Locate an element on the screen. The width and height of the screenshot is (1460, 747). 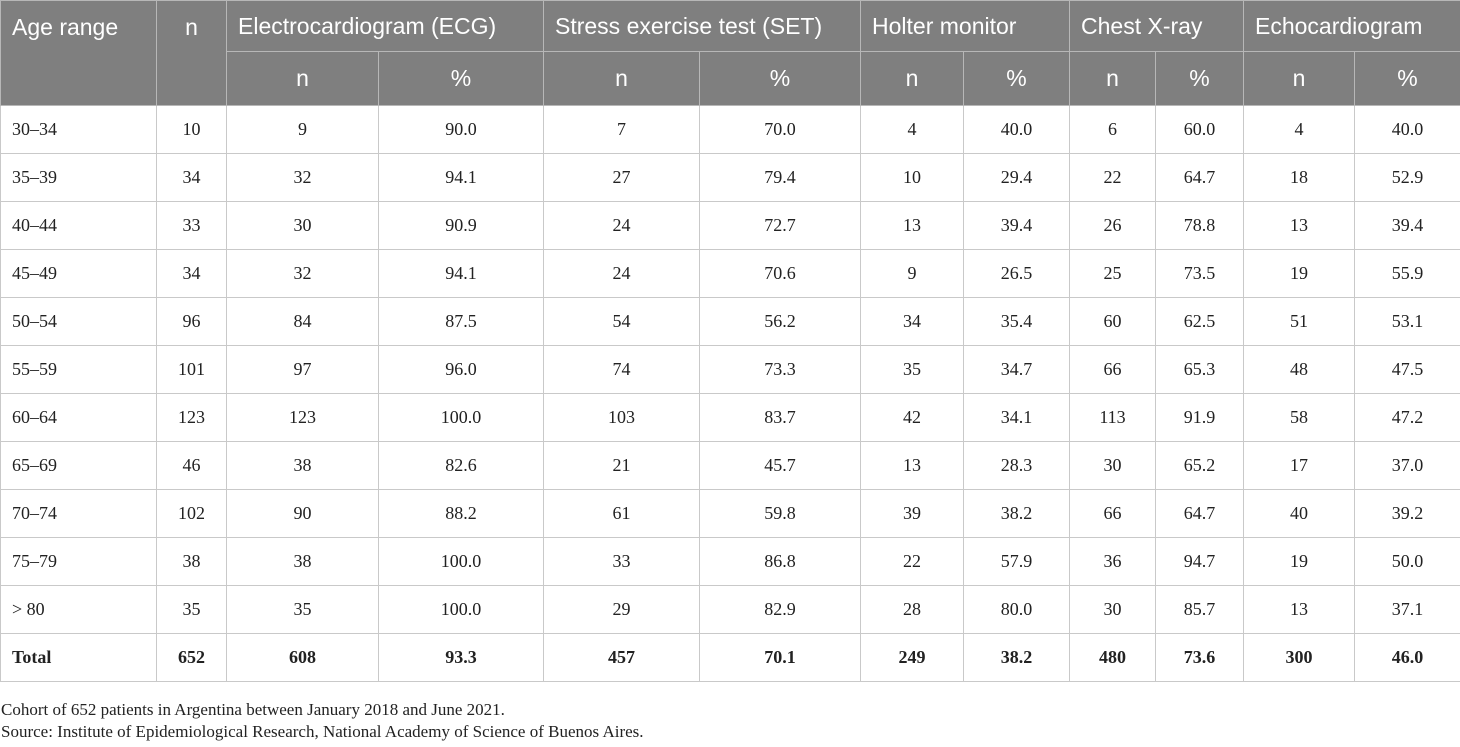
table-cell: 37.1 is located at coordinates (1407, 609).